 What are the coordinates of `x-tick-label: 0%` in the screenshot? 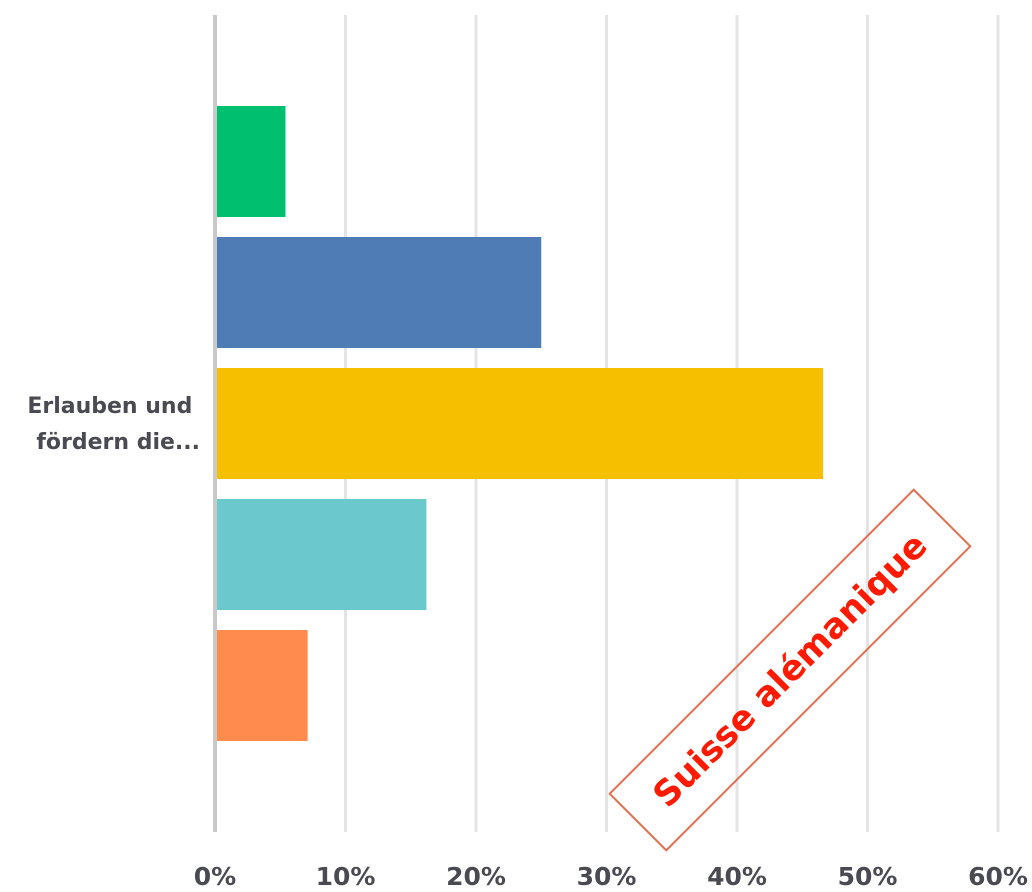 It's located at (215, 876).